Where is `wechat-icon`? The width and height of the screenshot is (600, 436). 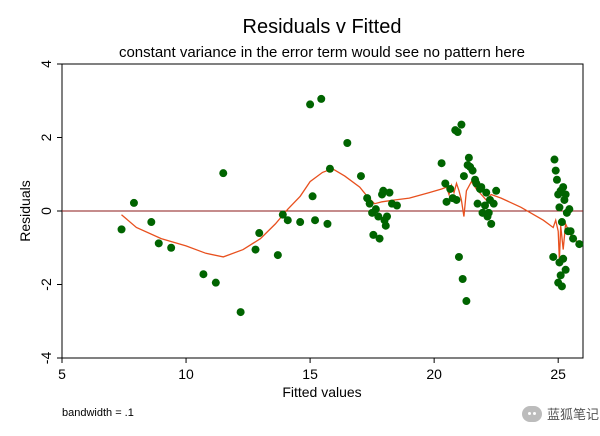
wechat-icon is located at coordinates (532, 413).